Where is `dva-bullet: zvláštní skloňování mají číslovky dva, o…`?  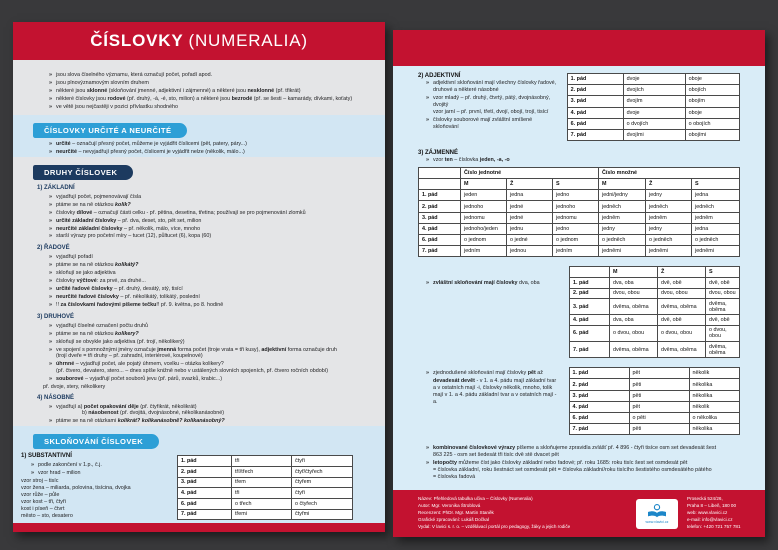
dva-bullet: zvláštní skloňování mají číslovky dva, o… is located at coordinates (486, 283).